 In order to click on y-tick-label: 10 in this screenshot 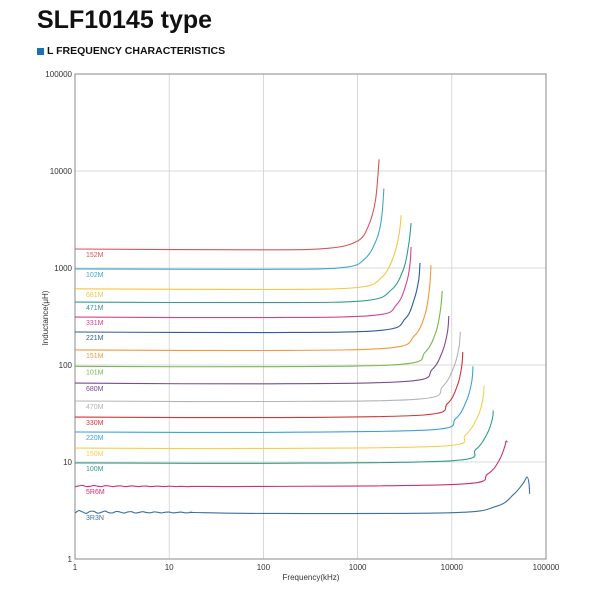, I will do `click(67, 462)`.